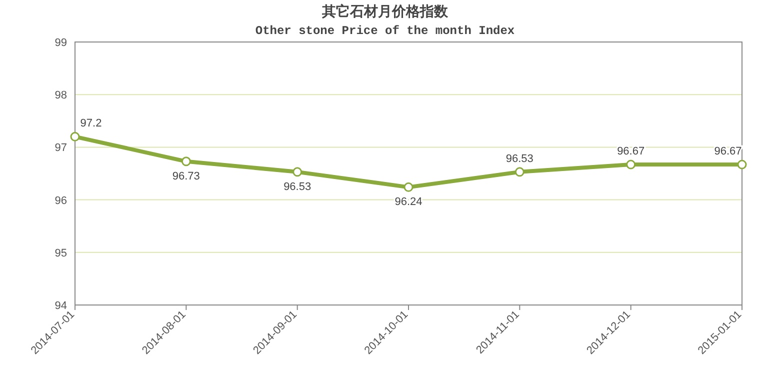 The height and width of the screenshot is (375, 770). What do you see at coordinates (60, 96) in the screenshot?
I see `y-tick-label: 98` at bounding box center [60, 96].